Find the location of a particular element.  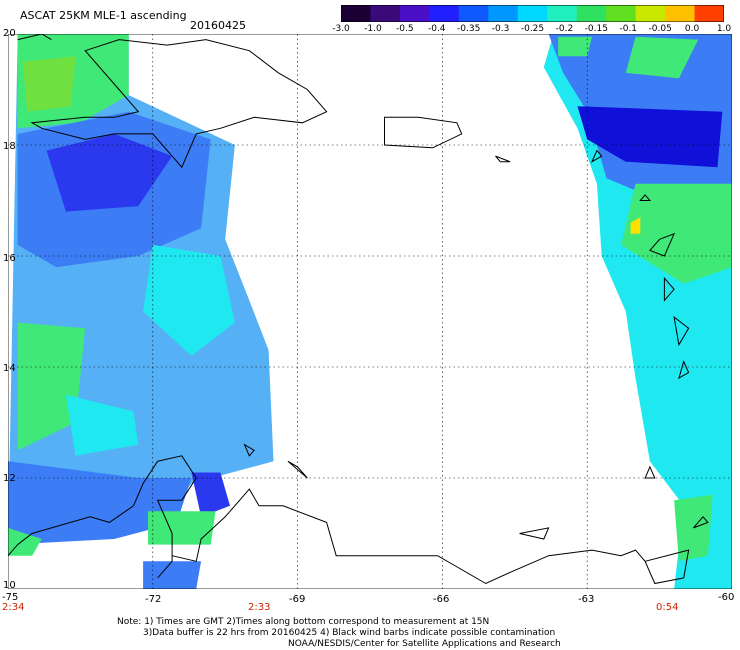

time-label-center: 2:33 is located at coordinates (259, 607).